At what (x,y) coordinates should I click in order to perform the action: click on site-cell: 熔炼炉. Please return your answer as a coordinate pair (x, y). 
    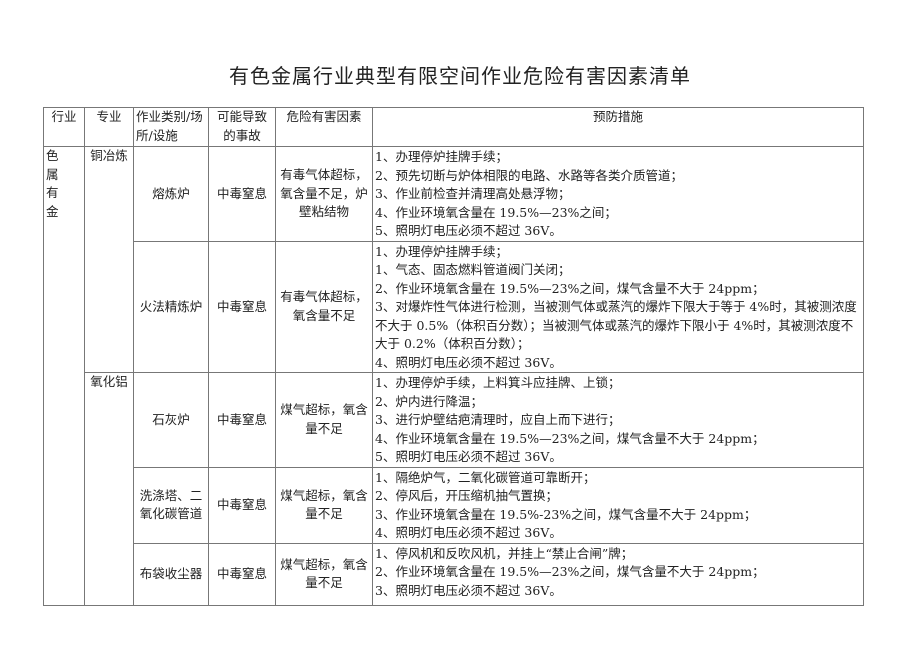
    Looking at the image, I should click on (171, 194).